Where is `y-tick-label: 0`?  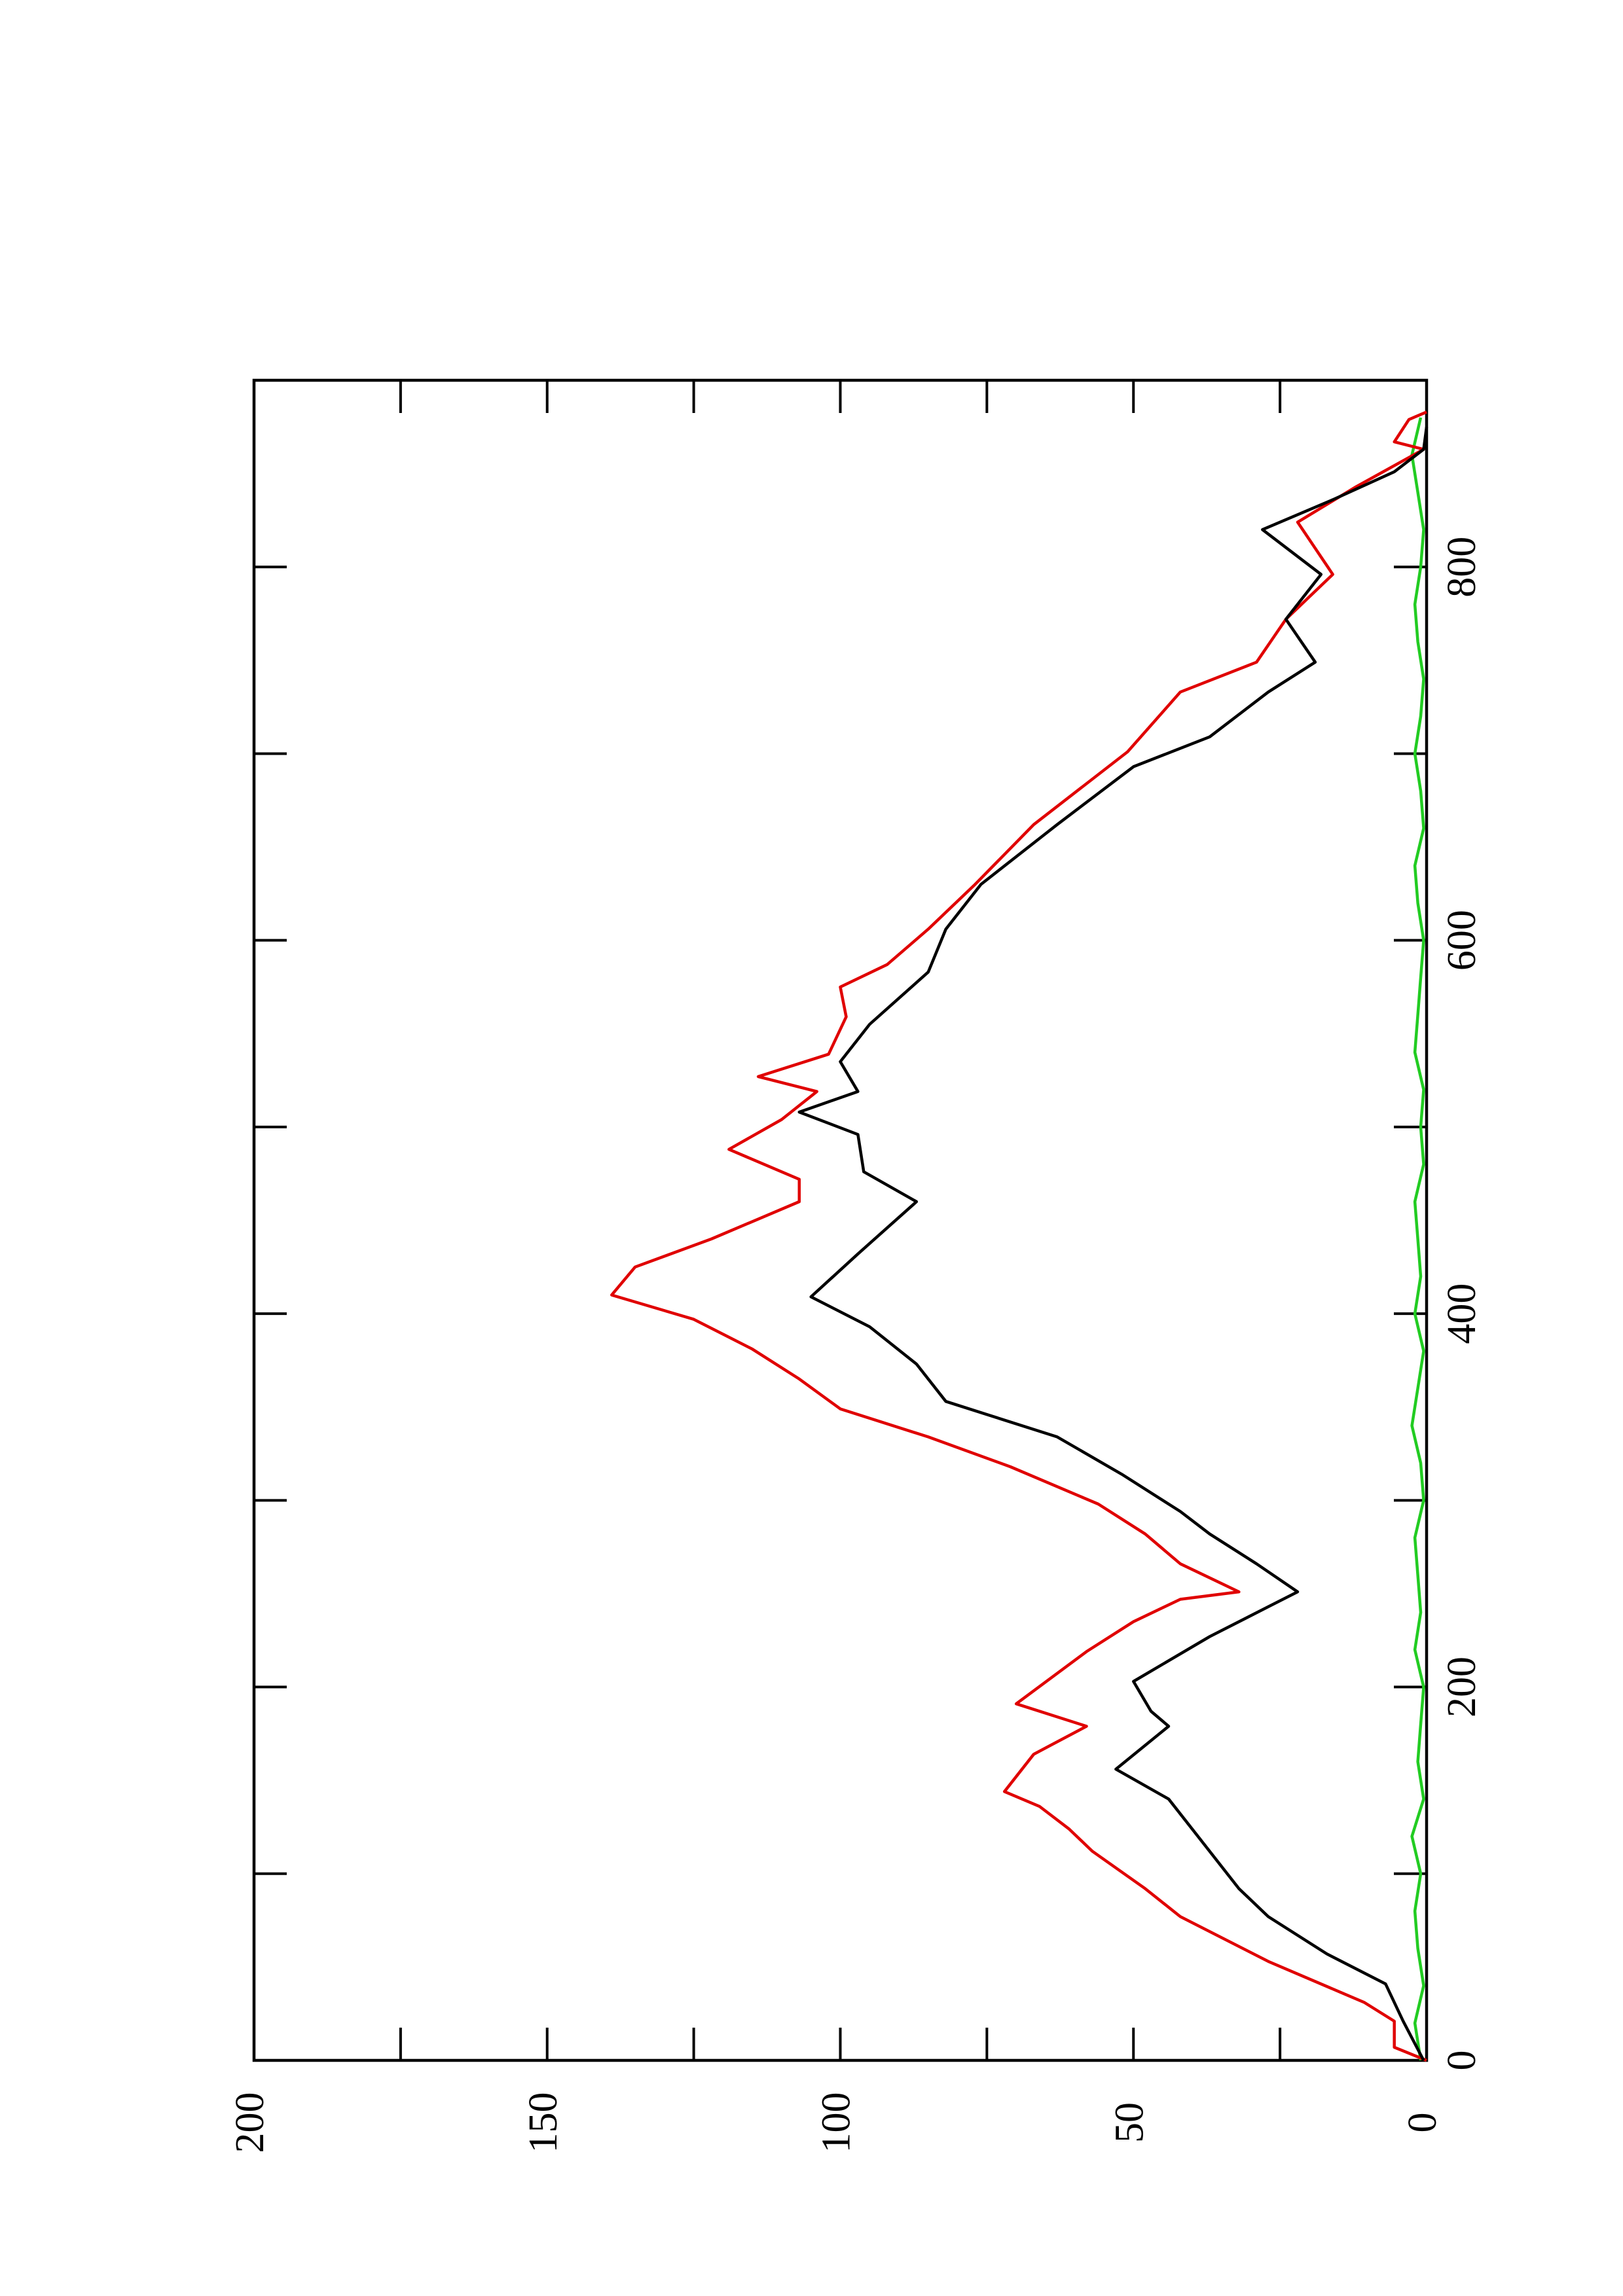
y-tick-label: 0 is located at coordinates (1422, 2123).